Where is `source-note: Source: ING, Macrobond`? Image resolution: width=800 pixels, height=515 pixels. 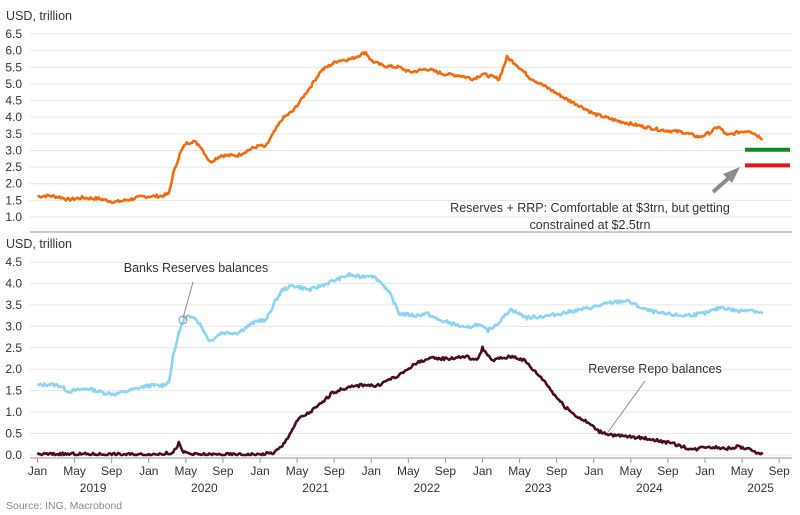 source-note: Source: ING, Macrobond is located at coordinates (64, 506).